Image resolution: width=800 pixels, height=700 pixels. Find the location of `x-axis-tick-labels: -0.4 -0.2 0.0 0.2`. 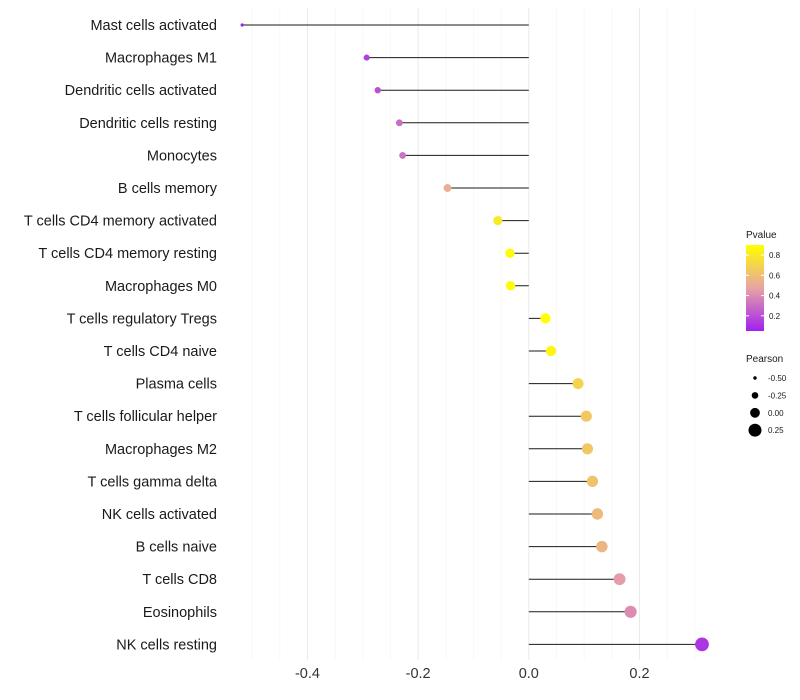

x-axis-tick-labels: -0.4 -0.2 0.0 0.2 is located at coordinates (472, 674).